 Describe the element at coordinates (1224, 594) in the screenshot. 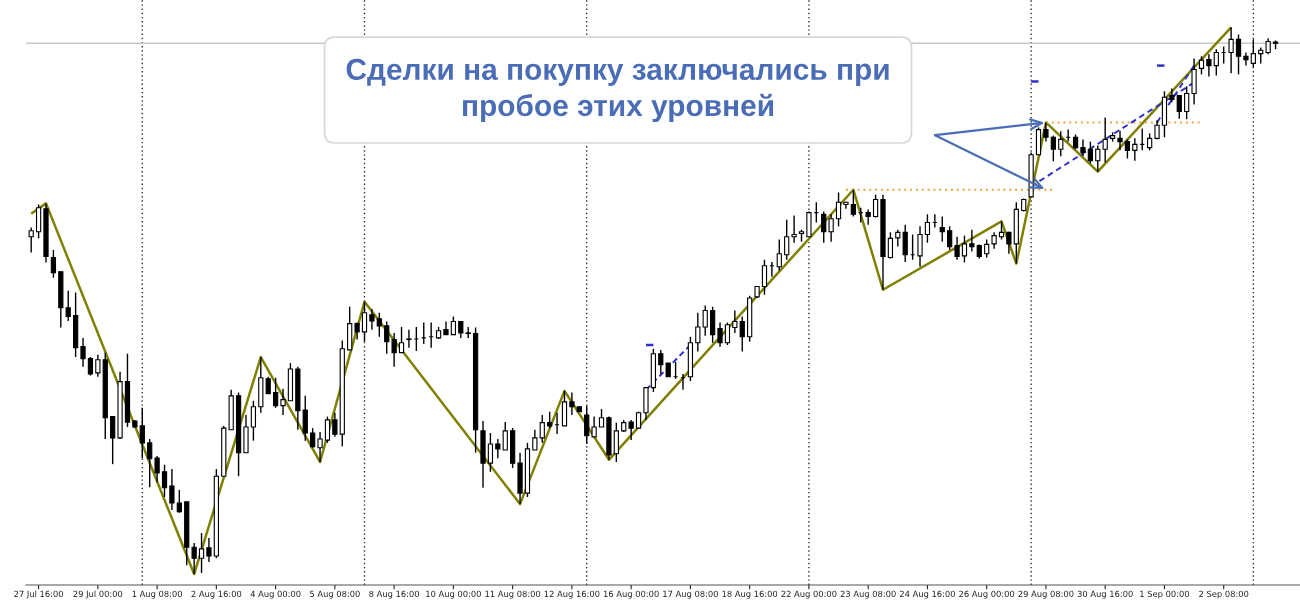

I see `x-tick-label: 2 Sep 08:00` at that location.